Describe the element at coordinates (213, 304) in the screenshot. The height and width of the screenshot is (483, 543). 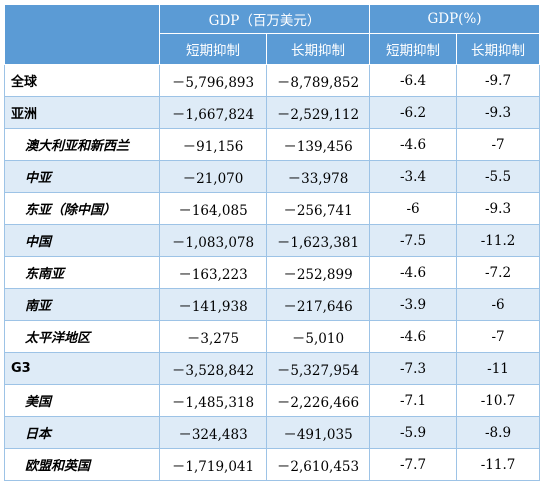
I see `gdp-usd-short-term-cell: －141,938` at that location.